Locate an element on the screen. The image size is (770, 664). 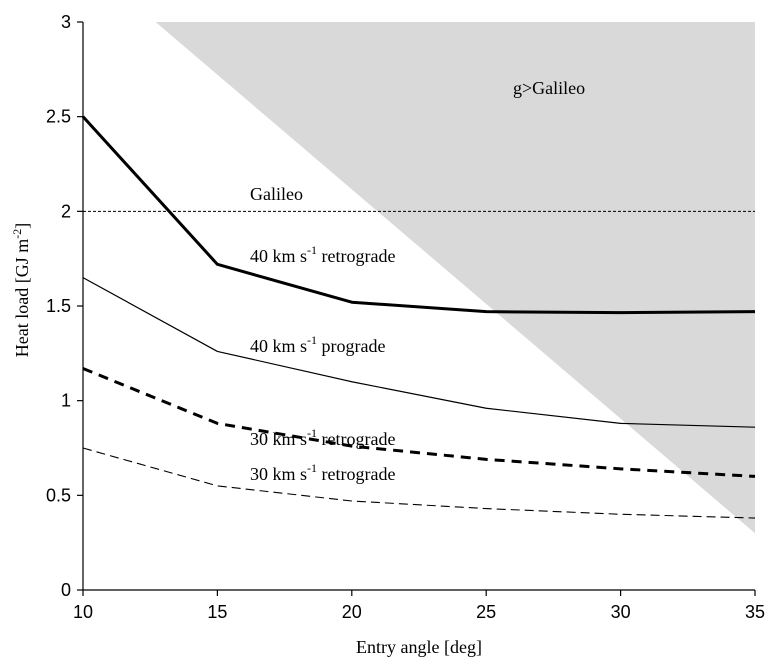
x-tick-label: 10 is located at coordinates (83, 612).